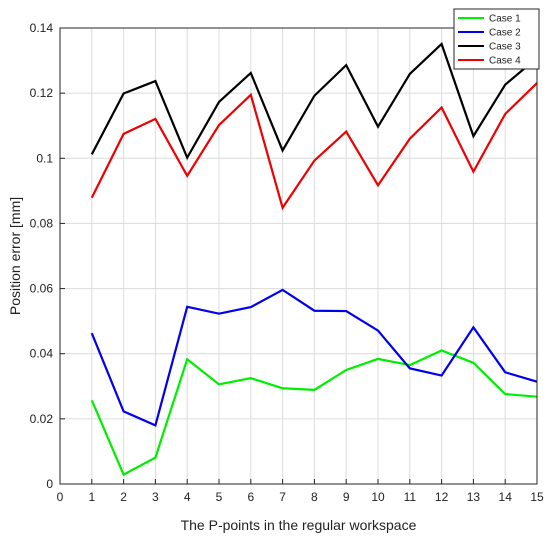 The height and width of the screenshot is (544, 550). What do you see at coordinates (474, 497) in the screenshot?
I see `x-tick-label: 13` at bounding box center [474, 497].